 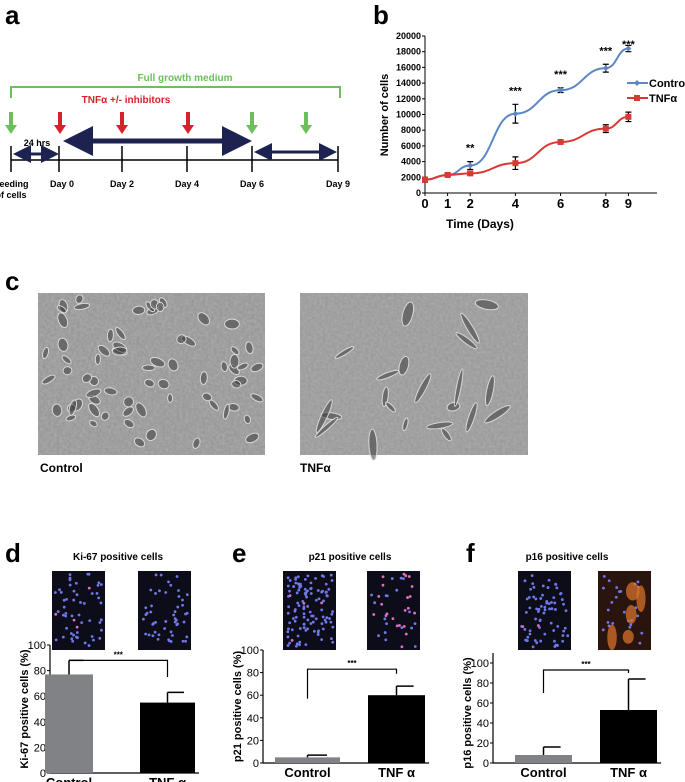 I want to click on bar-tnf, so click(x=628, y=736).